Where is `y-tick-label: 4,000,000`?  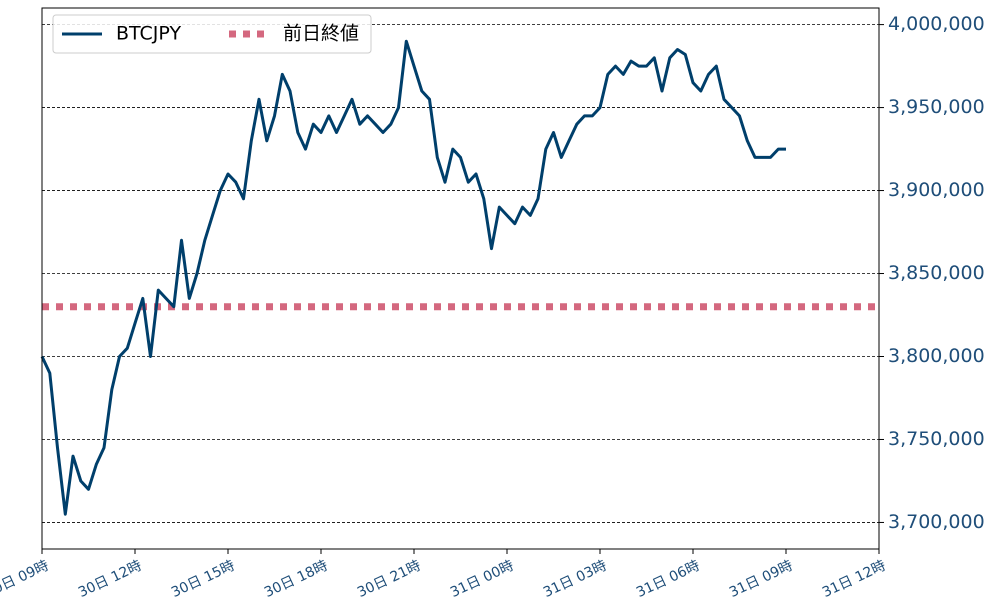 y-tick-label: 4,000,000 is located at coordinates (936, 24).